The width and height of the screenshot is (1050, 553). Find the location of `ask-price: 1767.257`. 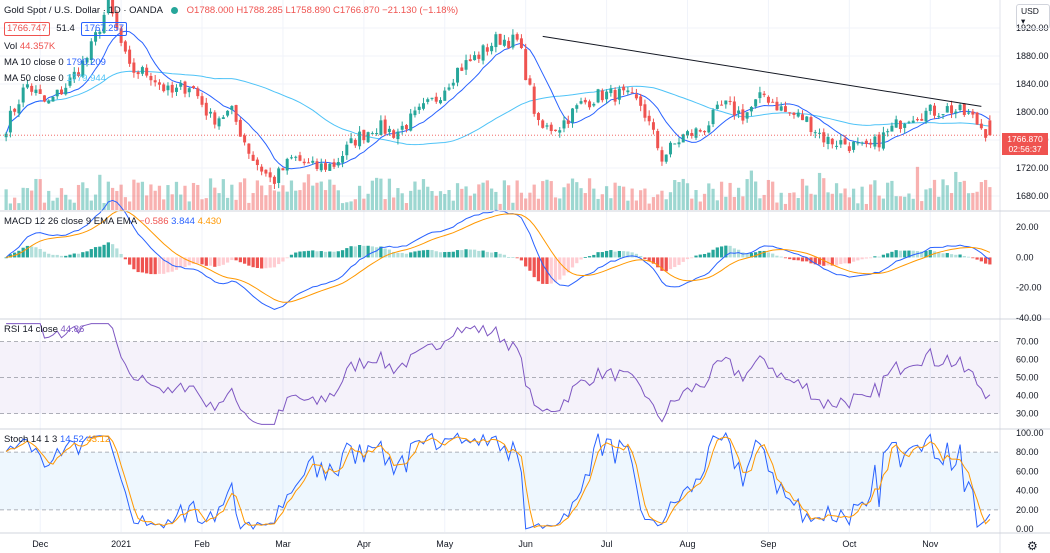

ask-price: 1767.257 is located at coordinates (104, 29).